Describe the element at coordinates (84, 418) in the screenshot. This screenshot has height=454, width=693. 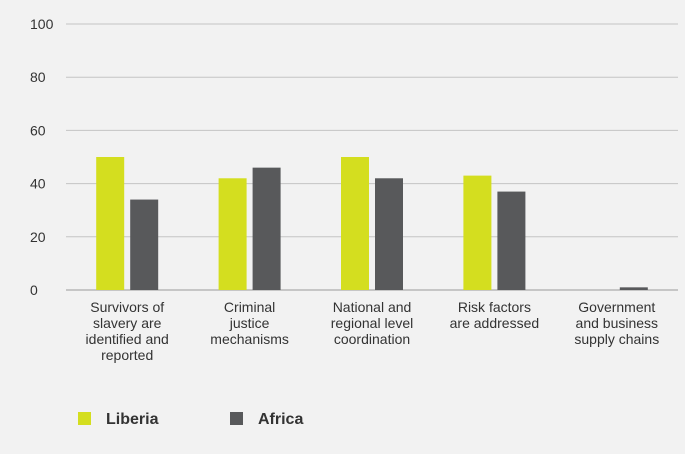
I see `legend-swatch-liberia` at that location.